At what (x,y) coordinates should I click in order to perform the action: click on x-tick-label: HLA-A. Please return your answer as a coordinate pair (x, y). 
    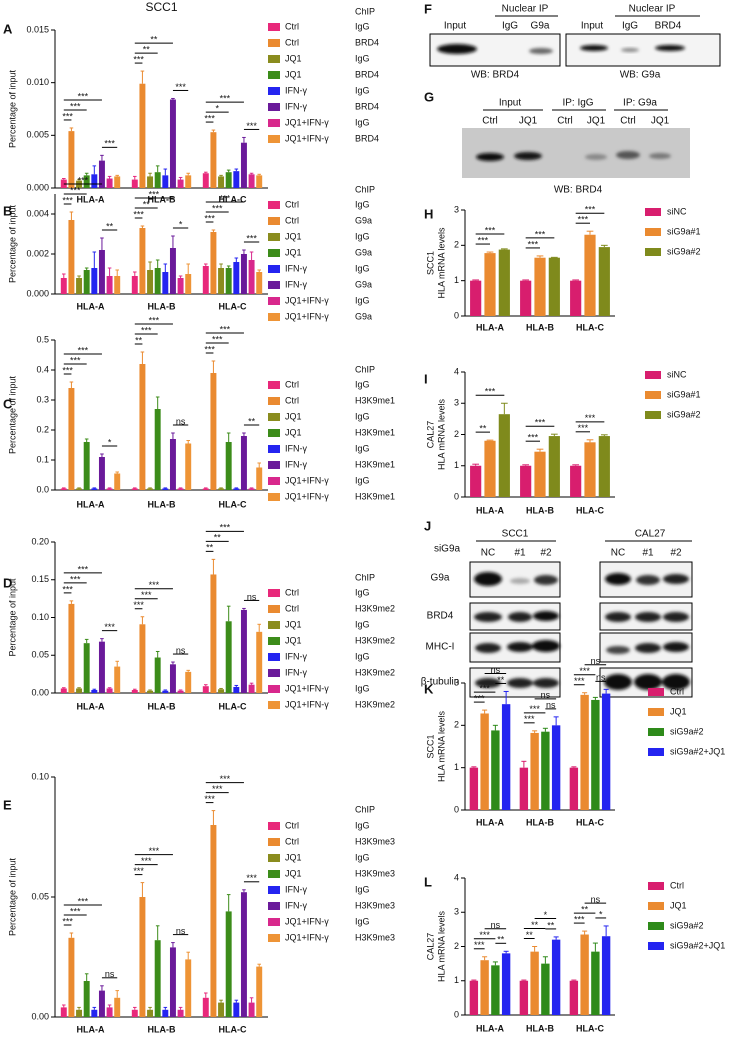
    Looking at the image, I should click on (91, 1029).